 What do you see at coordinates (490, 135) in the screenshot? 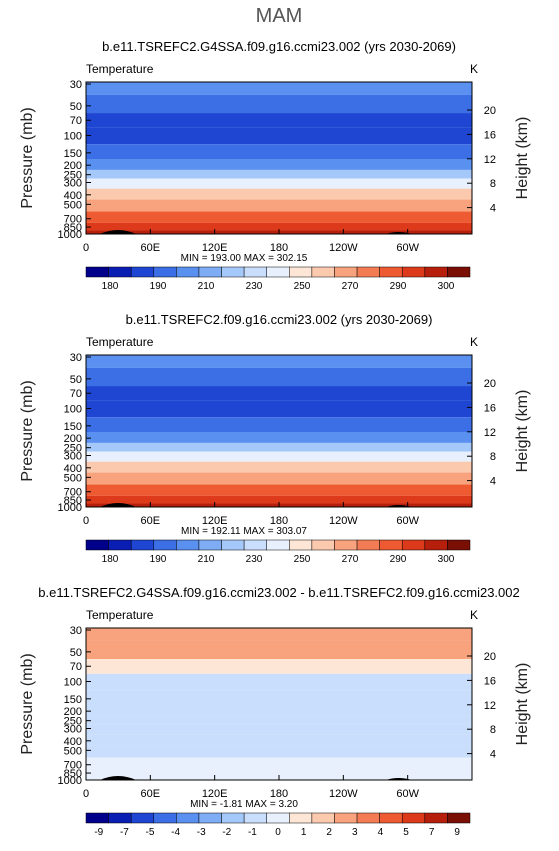
I see `right-tick-label-0-1: 16` at bounding box center [490, 135].